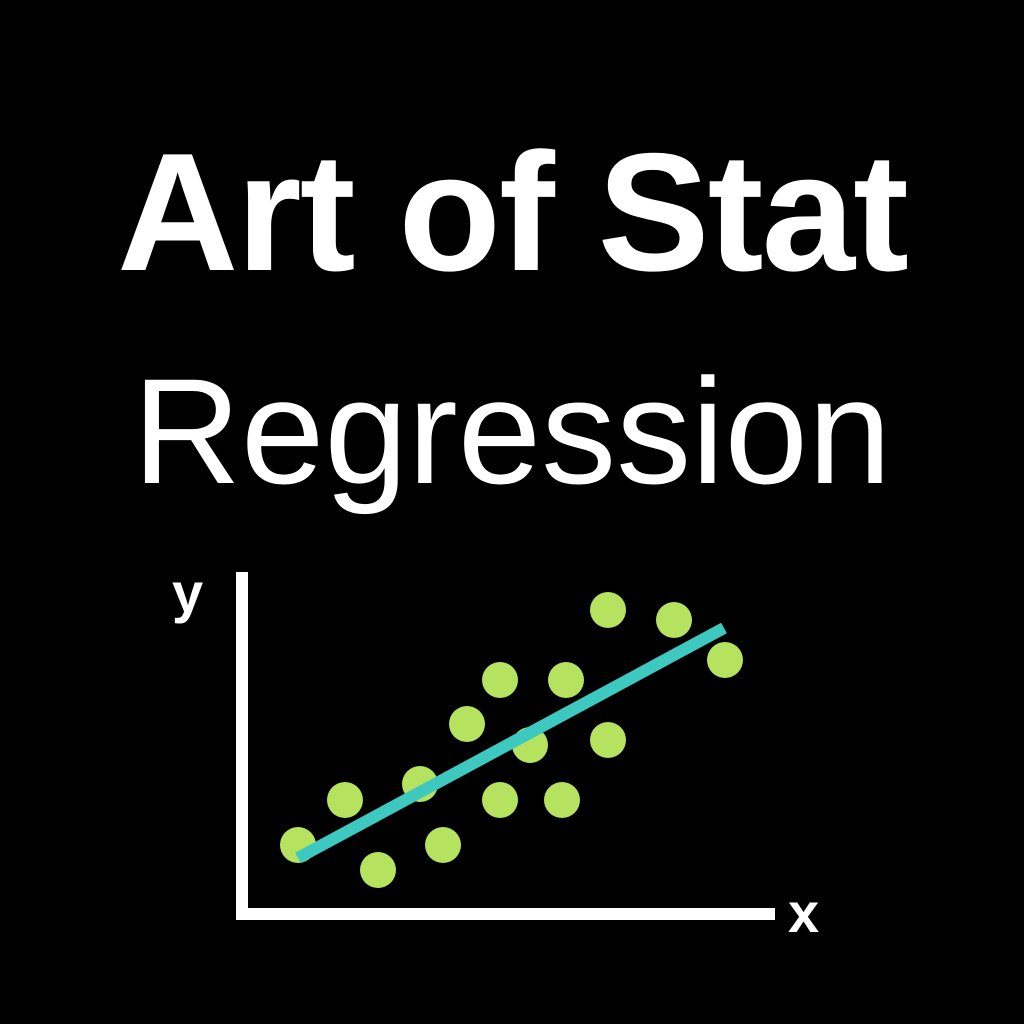 This screenshot has height=1024, width=1024. What do you see at coordinates (511, 743) in the screenshot?
I see `regression-line` at bounding box center [511, 743].